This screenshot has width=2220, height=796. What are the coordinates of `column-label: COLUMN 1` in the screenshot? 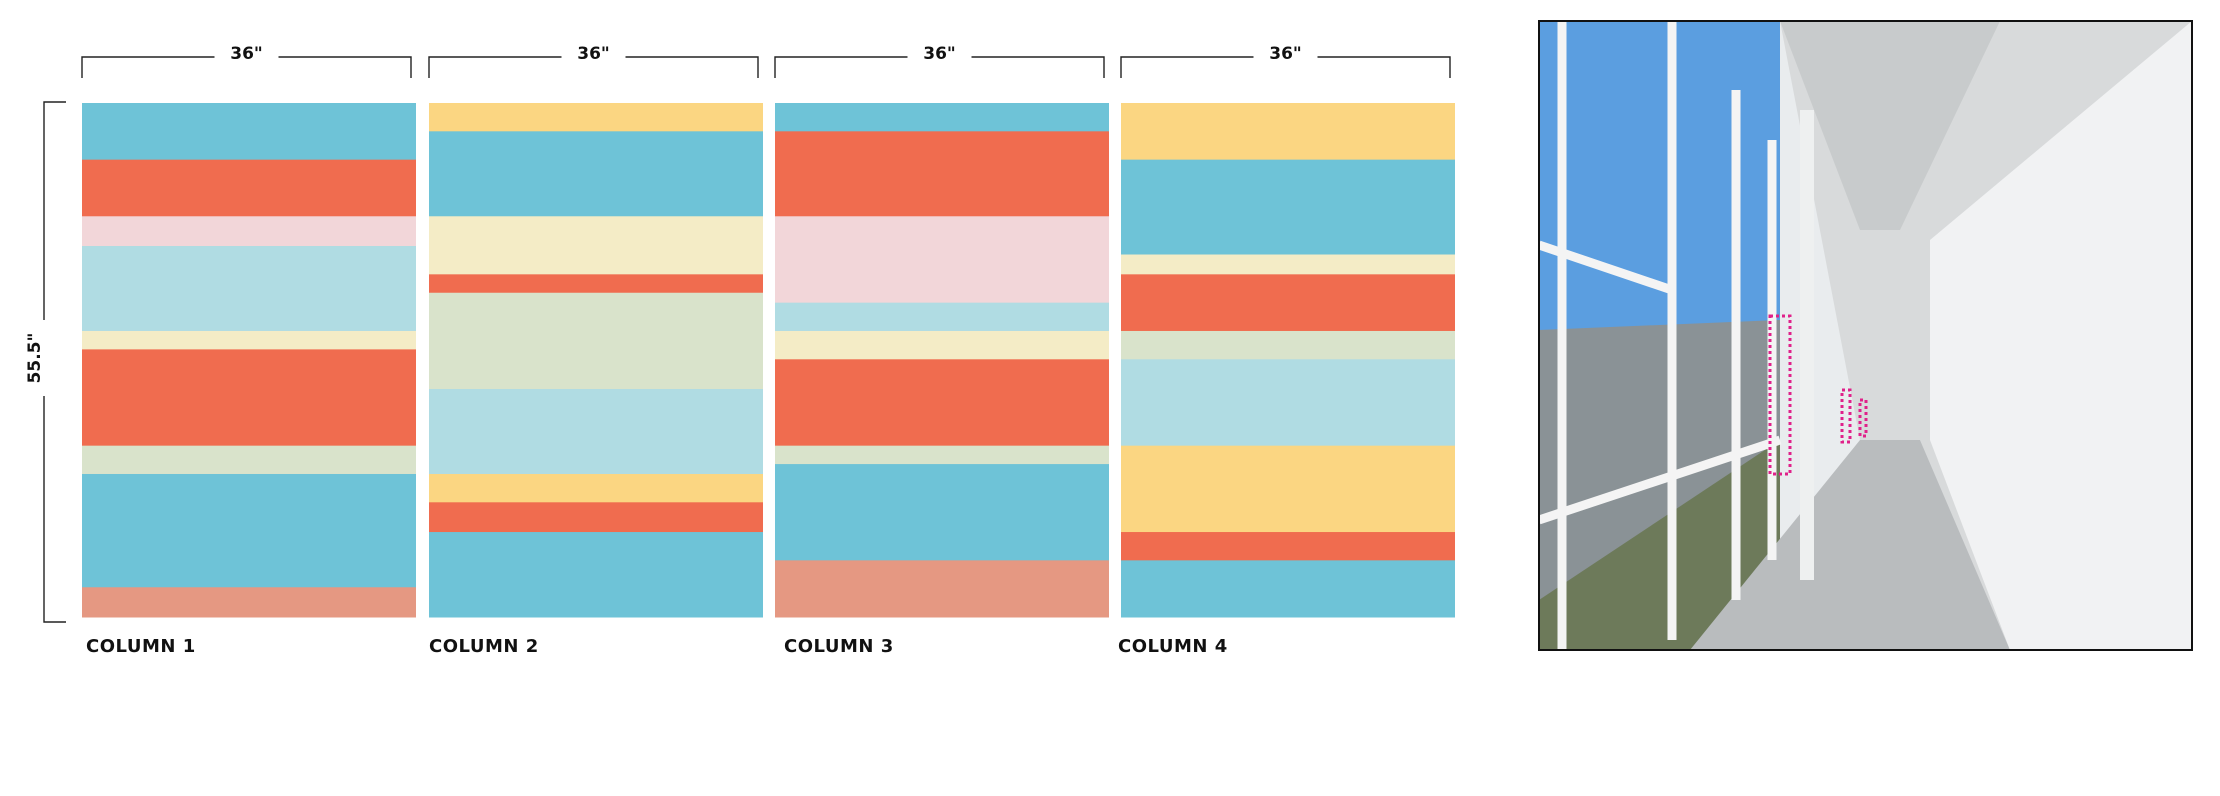 It's located at (141, 646).